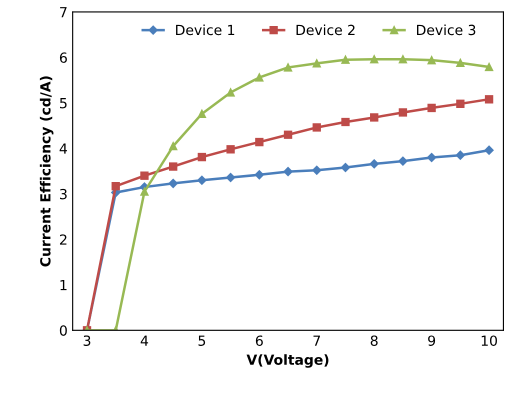 The width and height of the screenshot is (519, 398). Describe the element at coordinates (144, 341) in the screenshot. I see `x-tick-label: 4` at that location.